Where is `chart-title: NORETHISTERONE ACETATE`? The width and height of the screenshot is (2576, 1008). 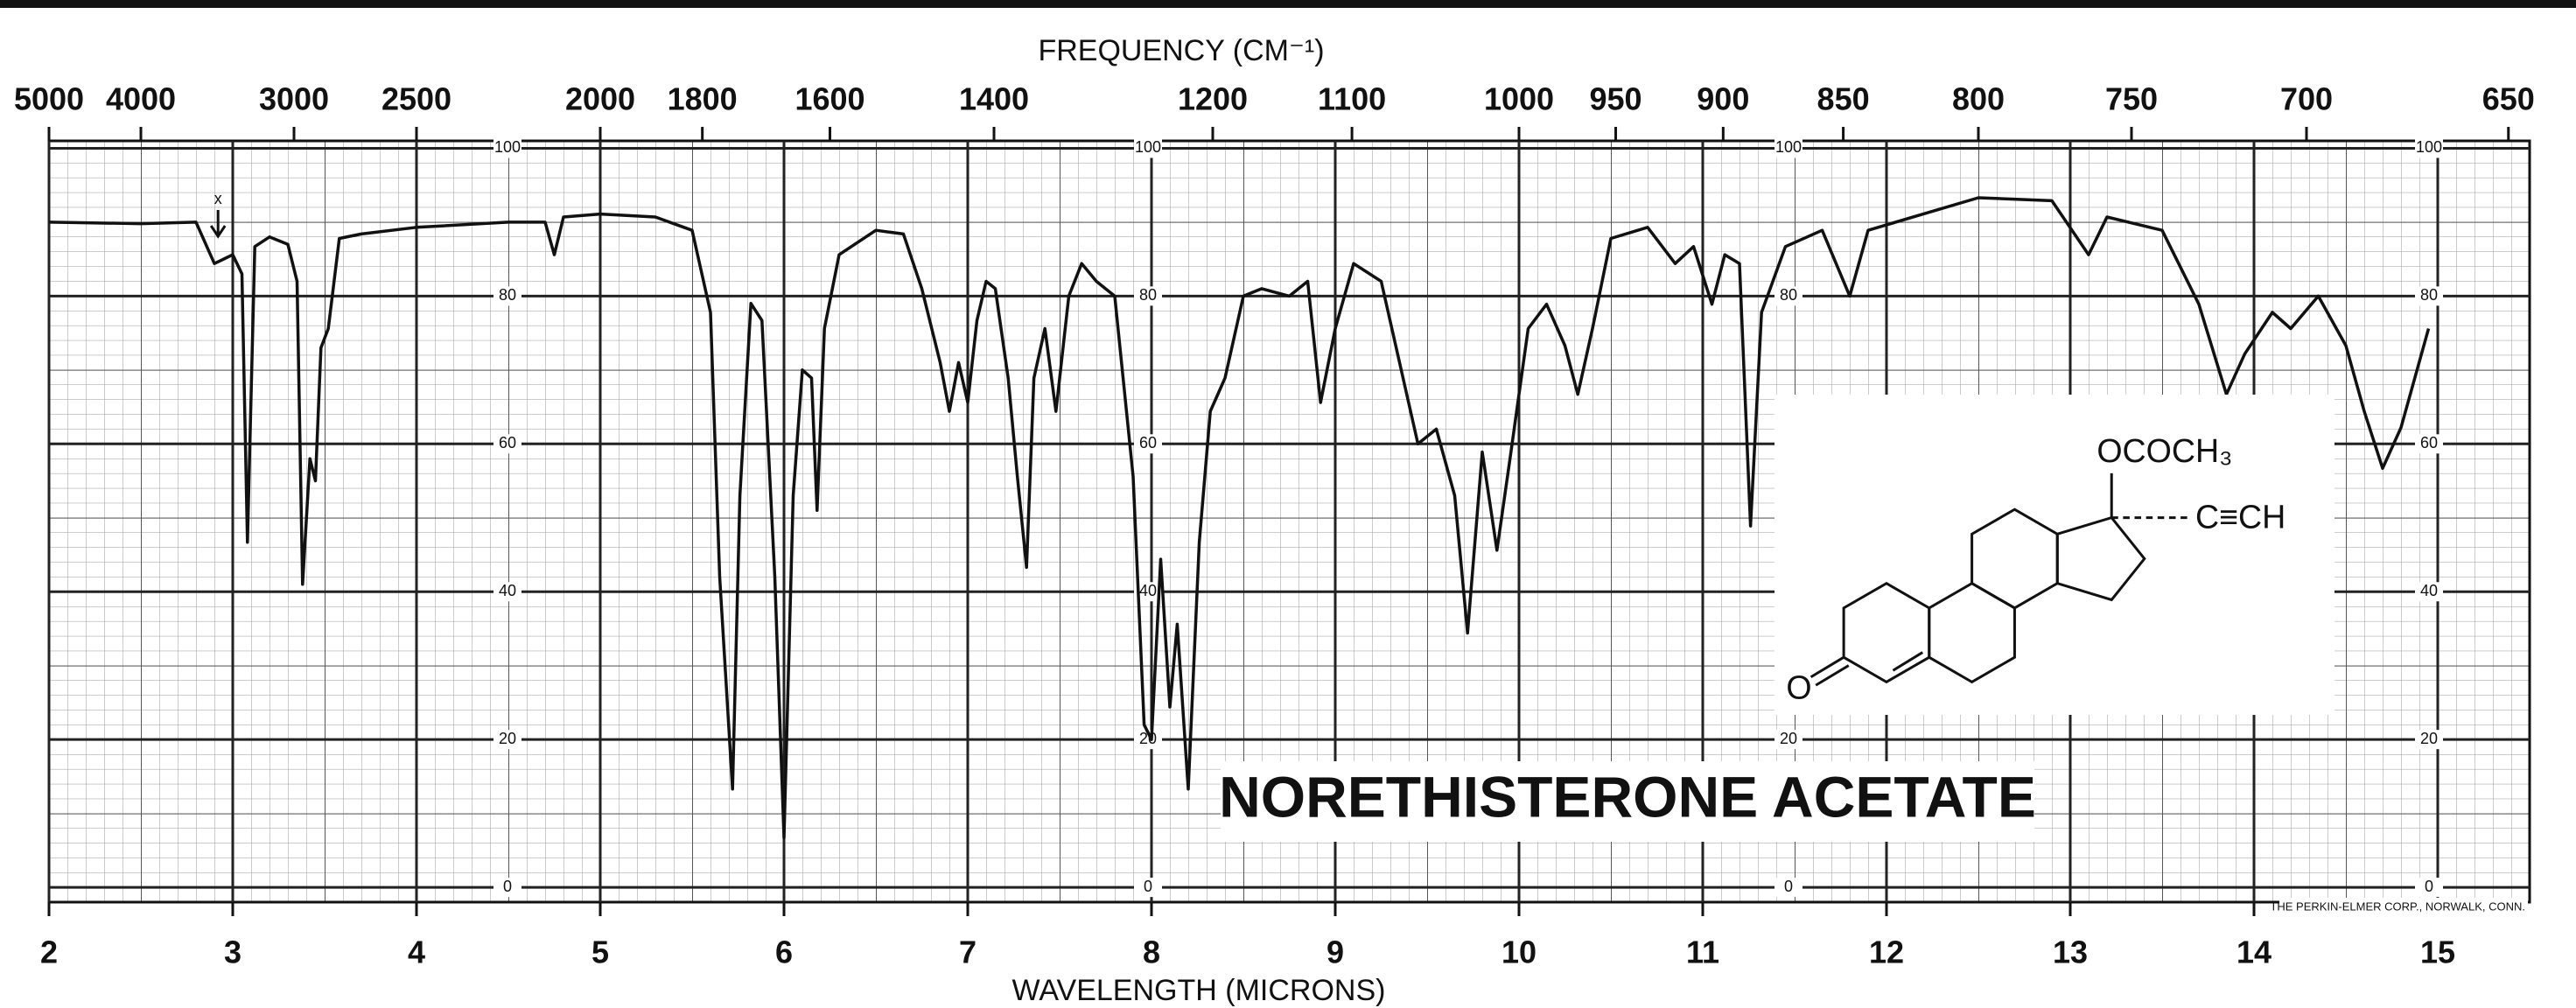
chart-title: NORETHISTERONE ACETATE is located at coordinates (1627, 796).